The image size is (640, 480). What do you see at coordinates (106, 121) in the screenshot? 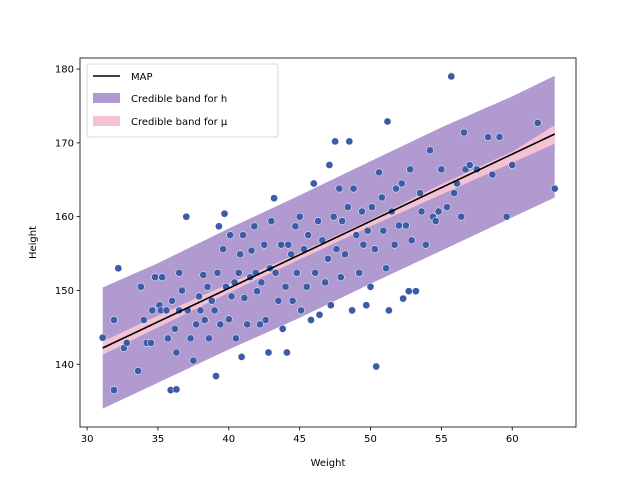
I see `legend-band-mu-swatch` at bounding box center [106, 121].